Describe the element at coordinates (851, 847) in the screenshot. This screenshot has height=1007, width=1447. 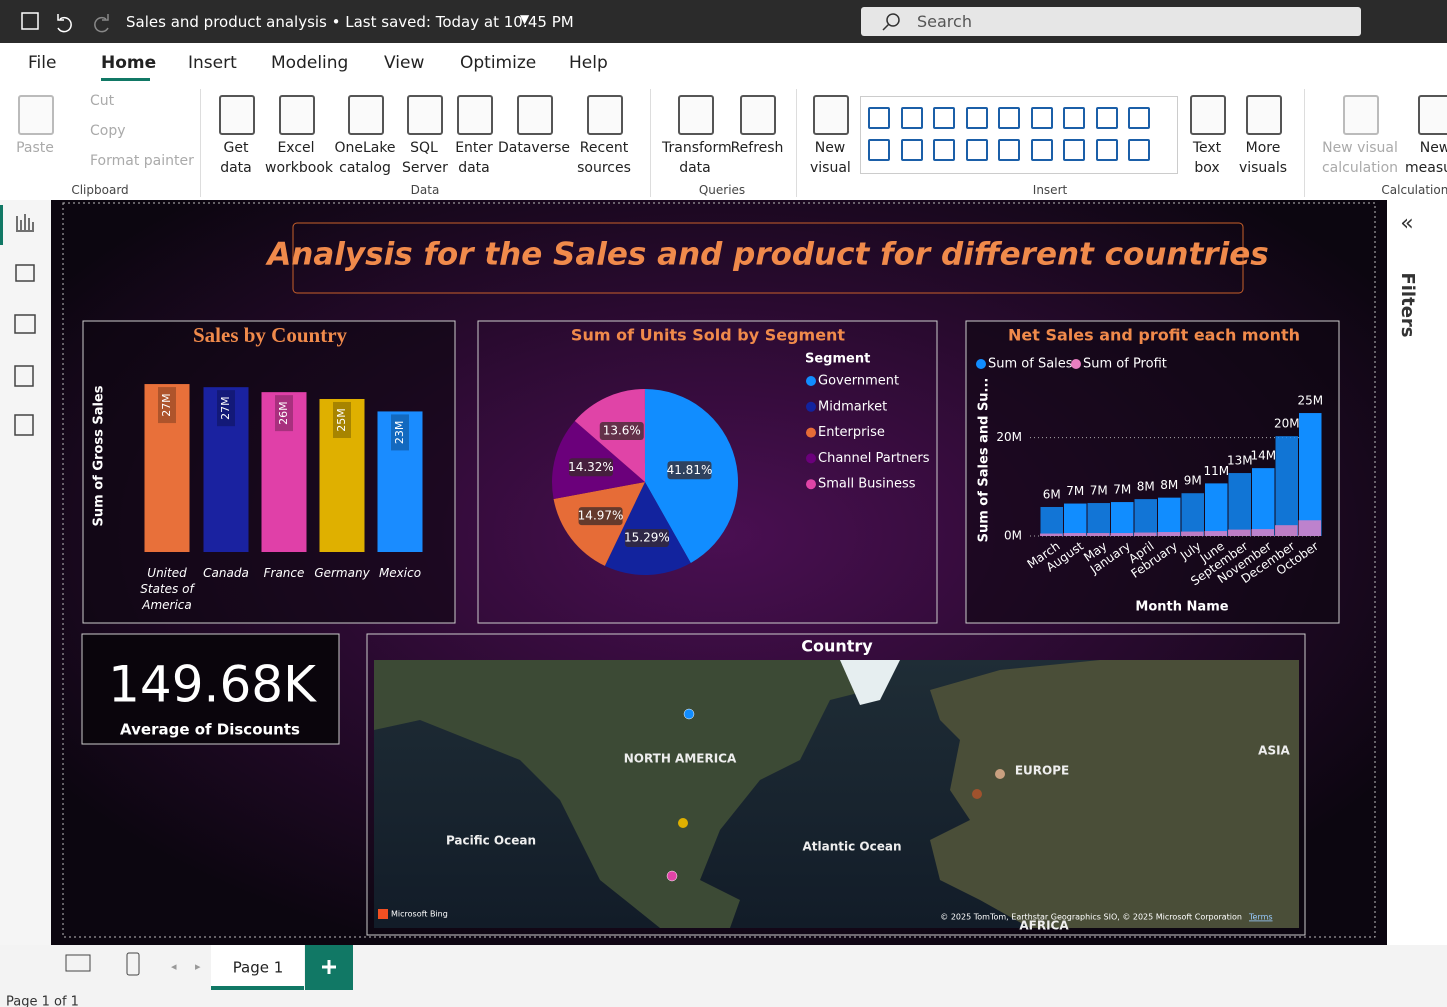
I see `map-label: Atlantic Ocean` at that location.